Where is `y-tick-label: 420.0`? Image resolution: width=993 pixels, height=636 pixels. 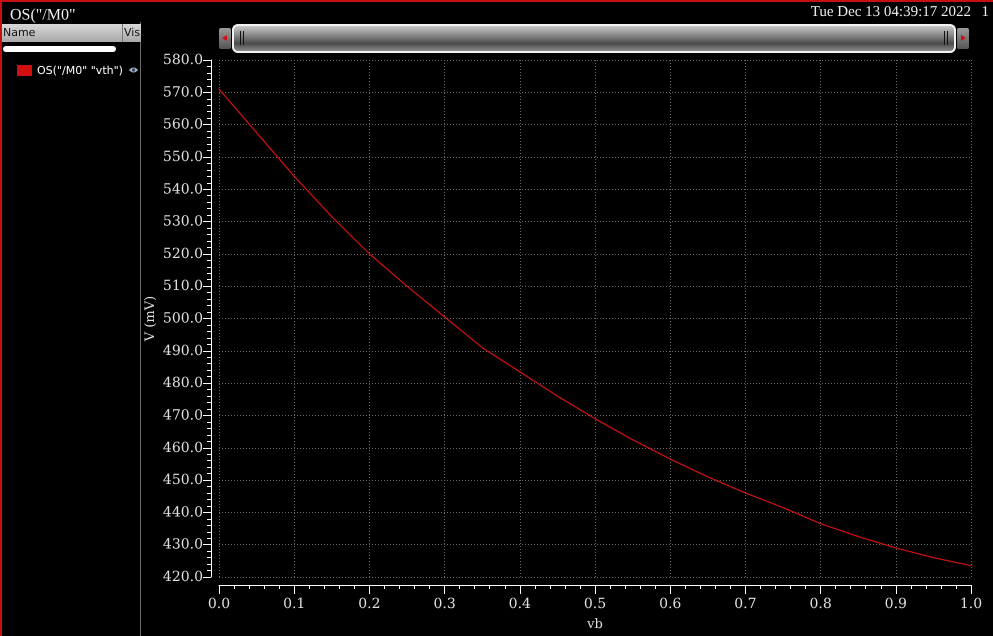 y-tick-label: 420.0 is located at coordinates (182, 577).